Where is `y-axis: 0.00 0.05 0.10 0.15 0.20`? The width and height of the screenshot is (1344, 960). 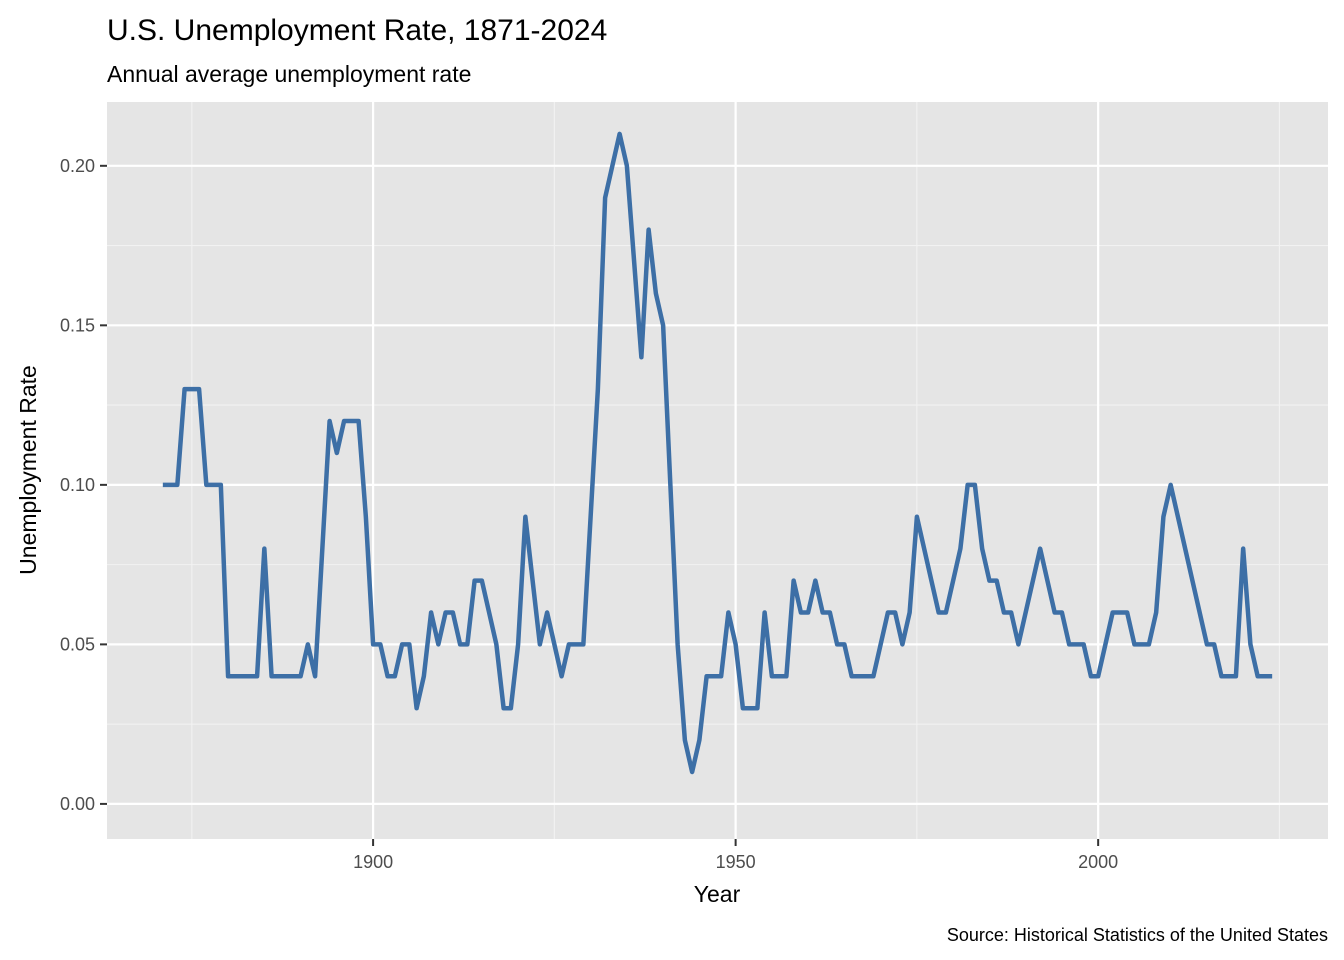
y-axis: 0.00 0.05 0.10 0.15 0.20 is located at coordinates (83, 485).